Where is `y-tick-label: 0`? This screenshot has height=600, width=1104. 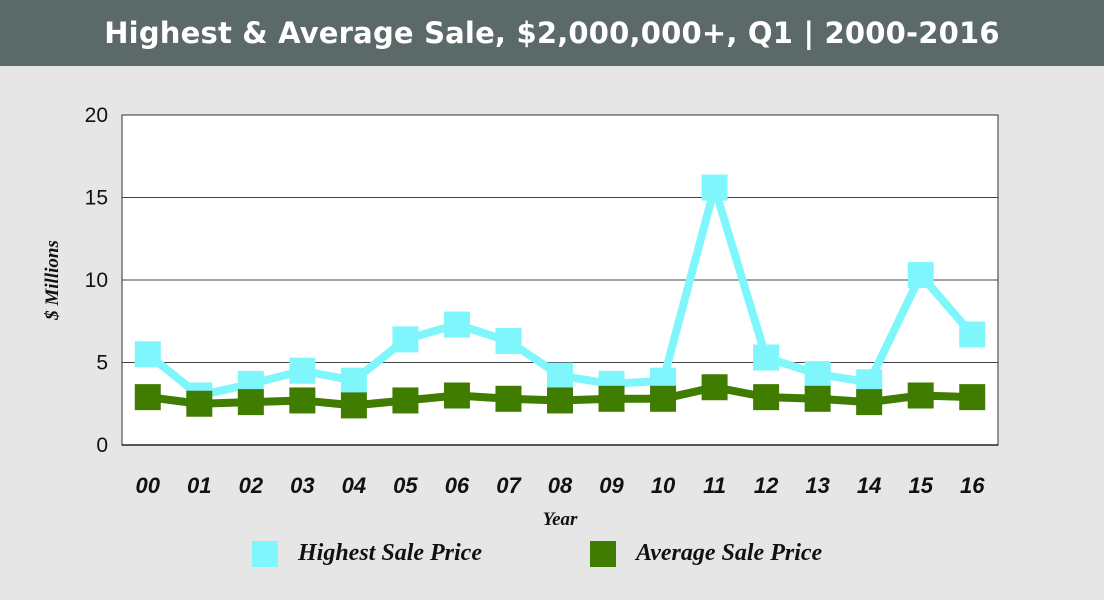
y-tick-label: 0 is located at coordinates (102, 445).